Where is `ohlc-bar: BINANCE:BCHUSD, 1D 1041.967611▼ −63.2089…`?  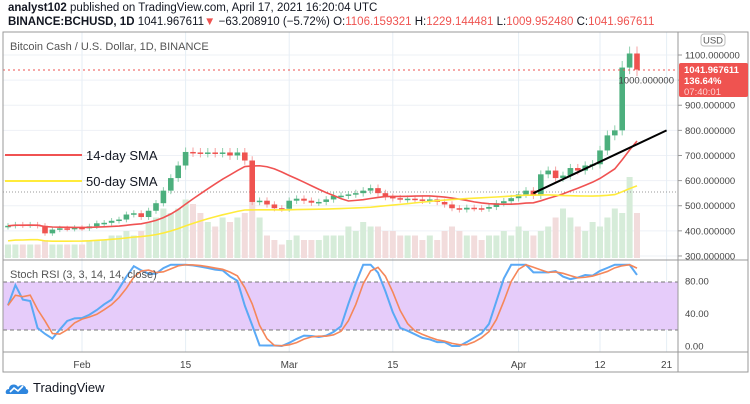
ohlc-bar: BINANCE:BCHUSD, 1D 1041.967611▼ −63.2089… is located at coordinates (331, 22).